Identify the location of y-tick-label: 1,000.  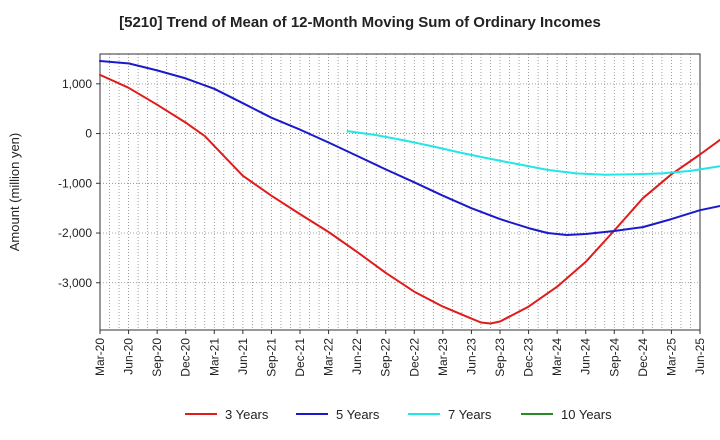
(77, 84).